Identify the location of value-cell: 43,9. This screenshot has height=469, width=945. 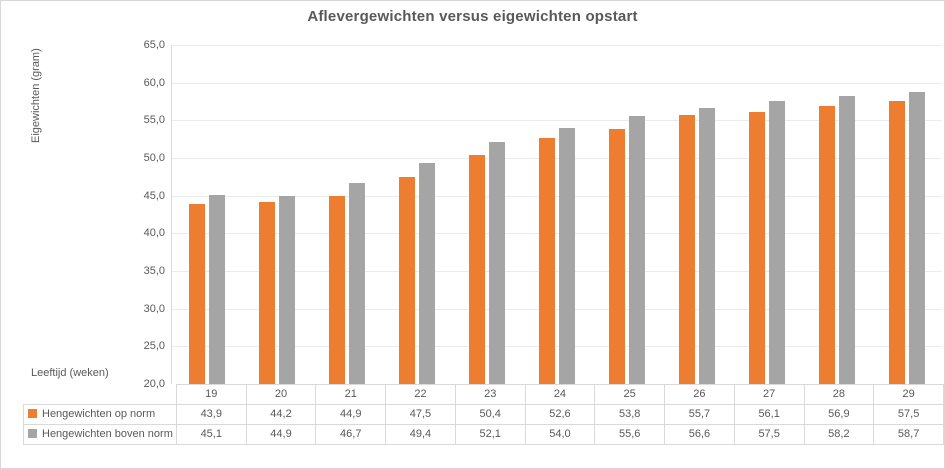
(211, 414).